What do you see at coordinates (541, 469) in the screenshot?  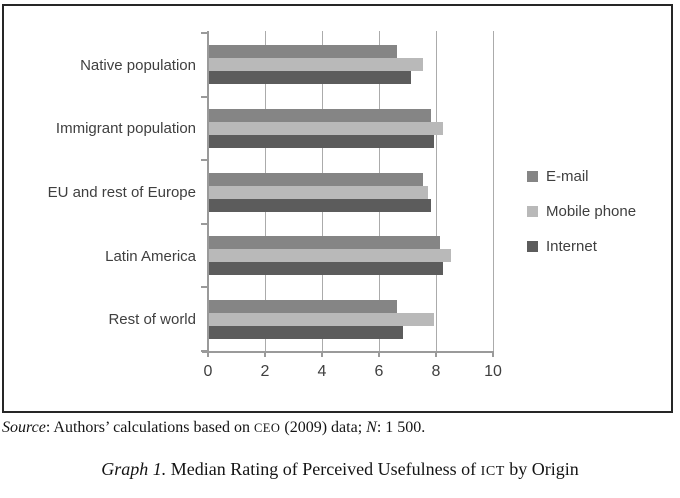 I see `caption-text: by Origin` at bounding box center [541, 469].